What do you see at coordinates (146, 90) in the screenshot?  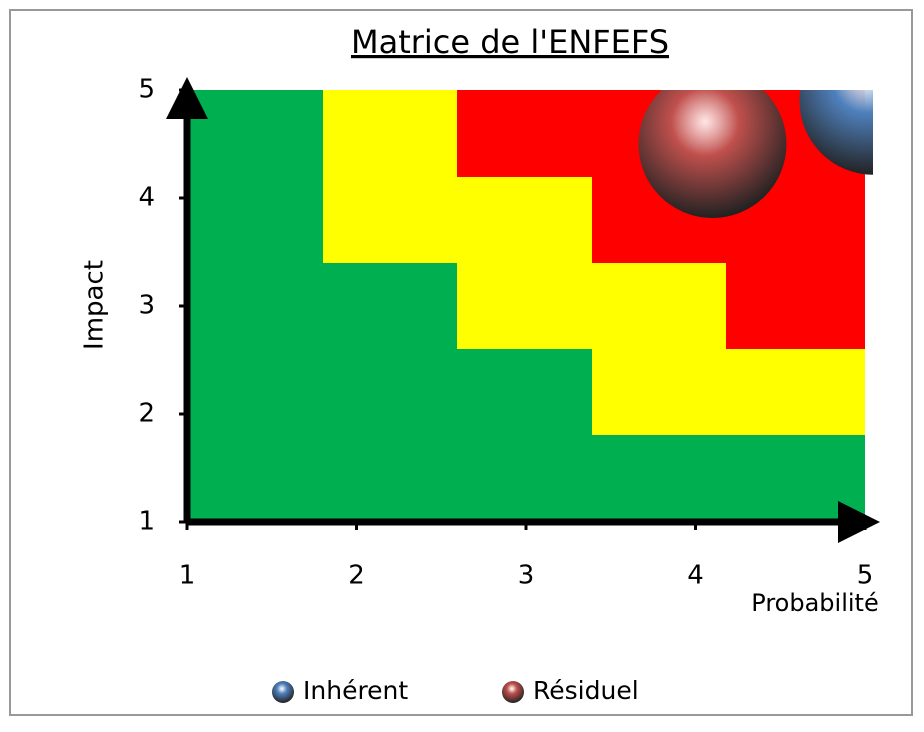 I see `y-tick-label: 5` at bounding box center [146, 90].